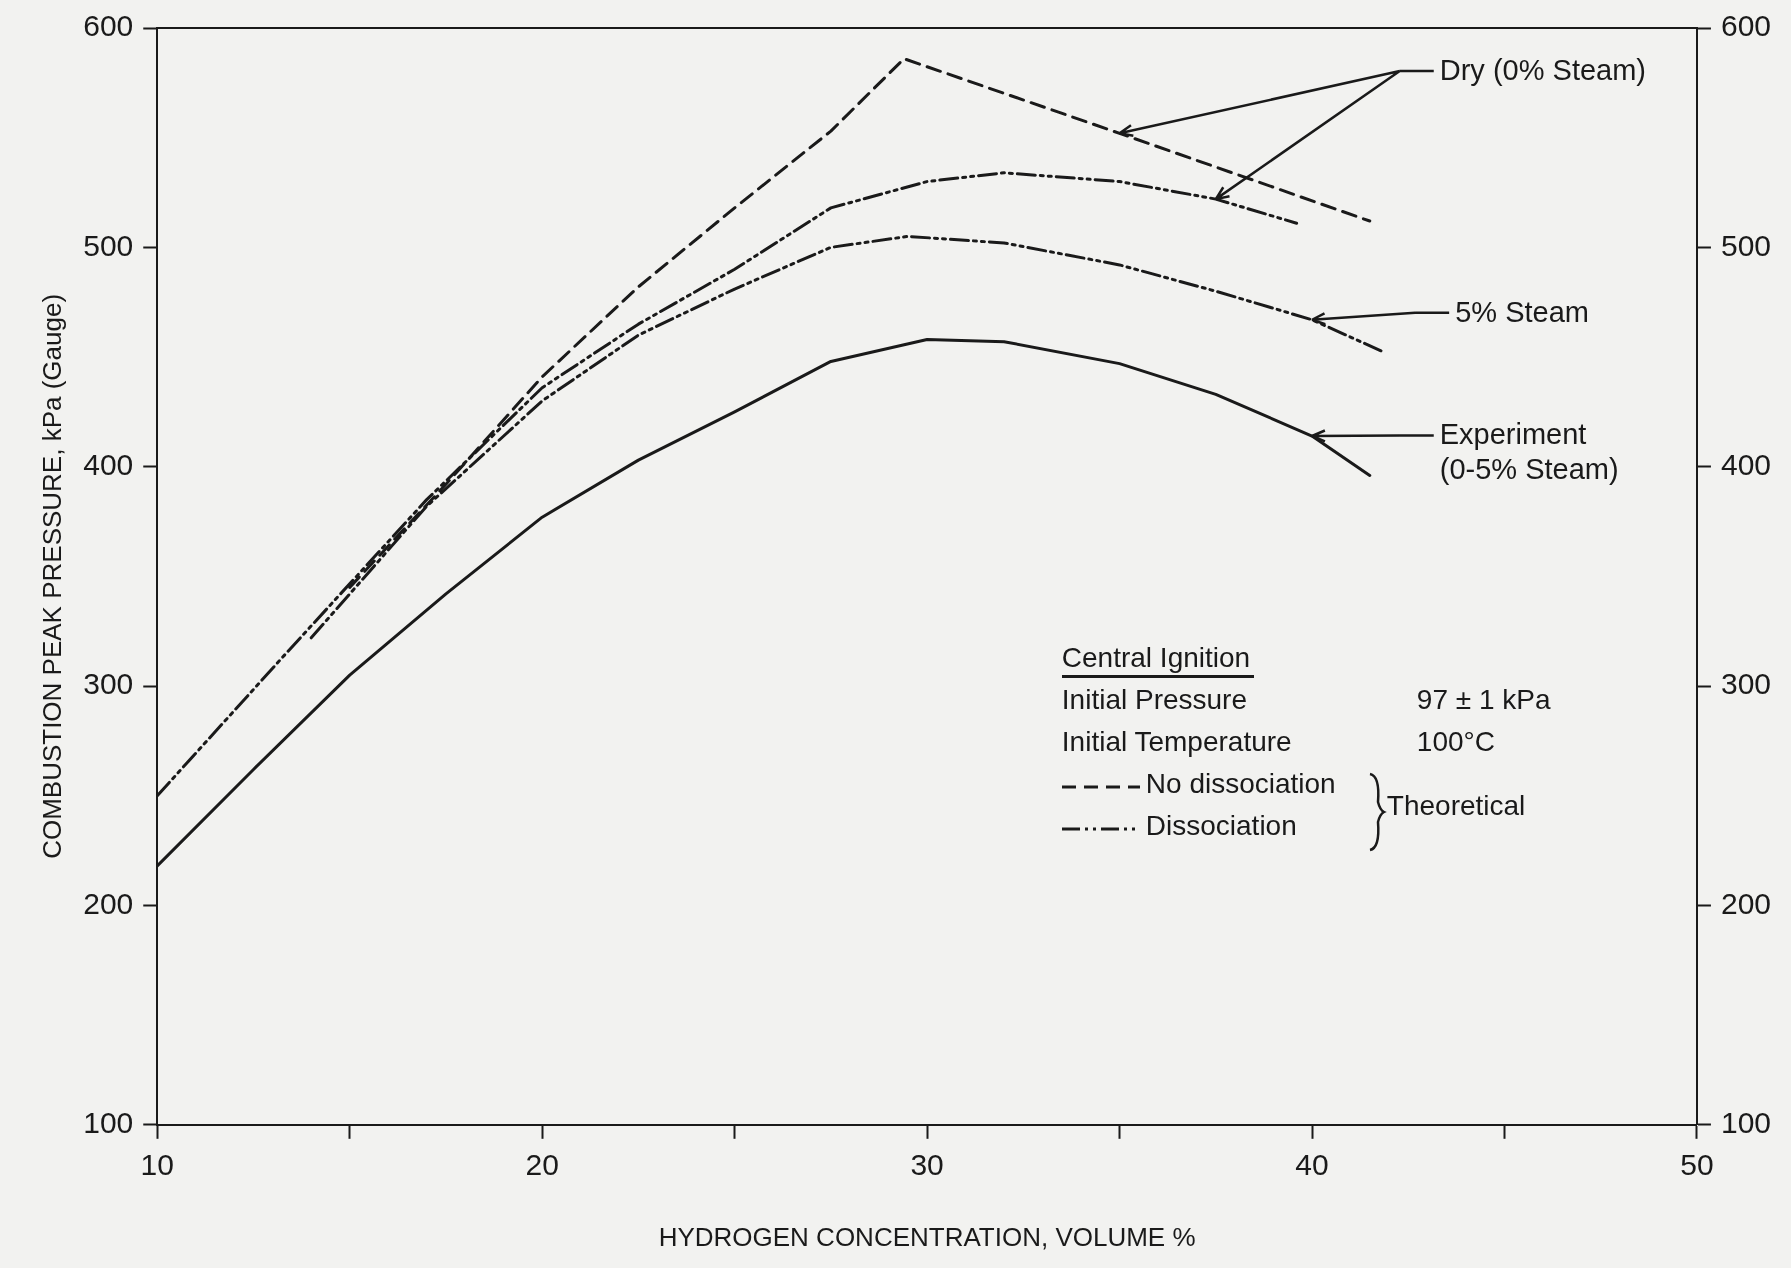 The width and height of the screenshot is (1791, 1268). Describe the element at coordinates (1154, 700) in the screenshot. I see `annotation: Initial Pressure` at that location.